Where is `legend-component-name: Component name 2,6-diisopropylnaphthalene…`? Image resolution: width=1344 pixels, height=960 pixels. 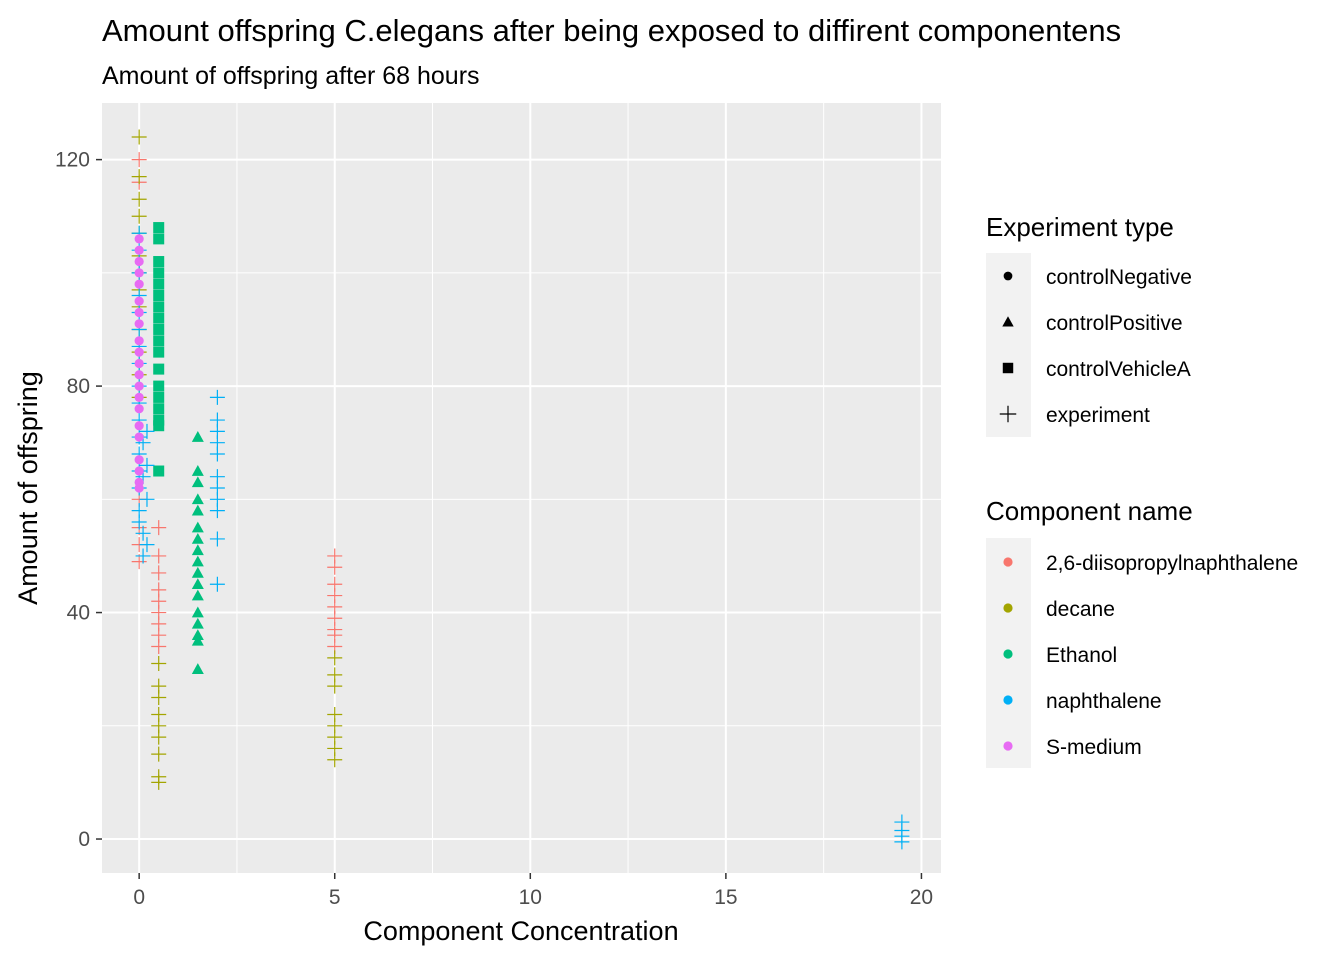 legend-component-name: Component name 2,6-diisopropylnaphthalene… is located at coordinates (1142, 632).